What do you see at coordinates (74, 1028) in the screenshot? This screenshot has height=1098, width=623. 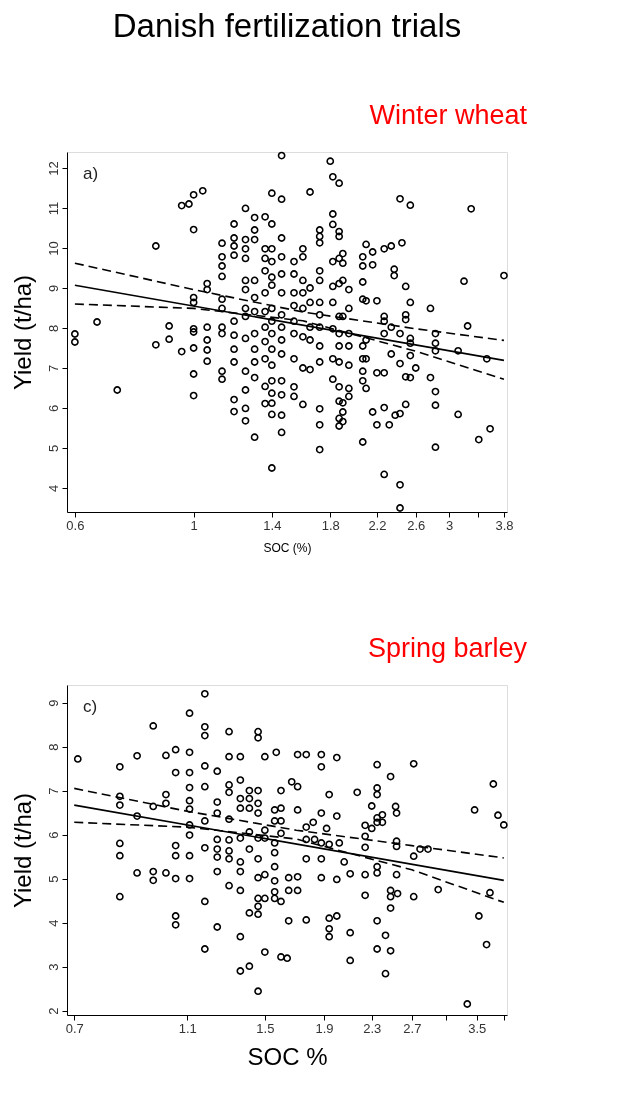 I see `x-tick-label: 0.7` at bounding box center [74, 1028].